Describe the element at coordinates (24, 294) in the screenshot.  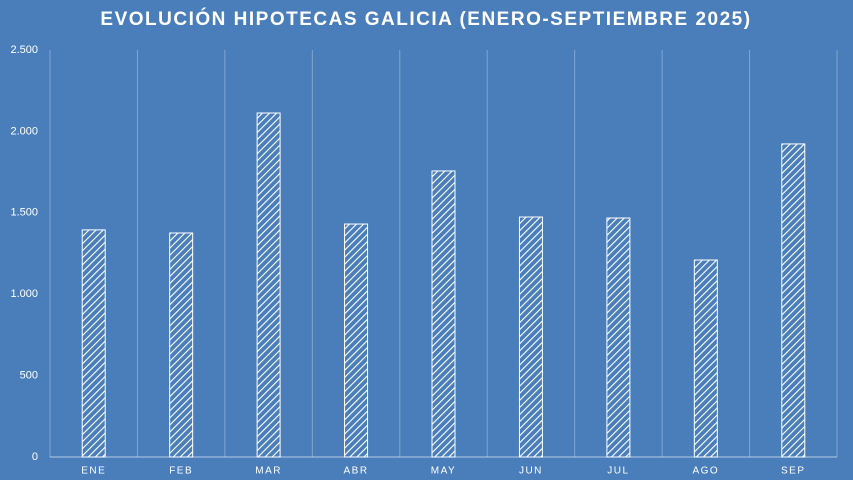
I see `y-tick-label: 1.000` at that location.